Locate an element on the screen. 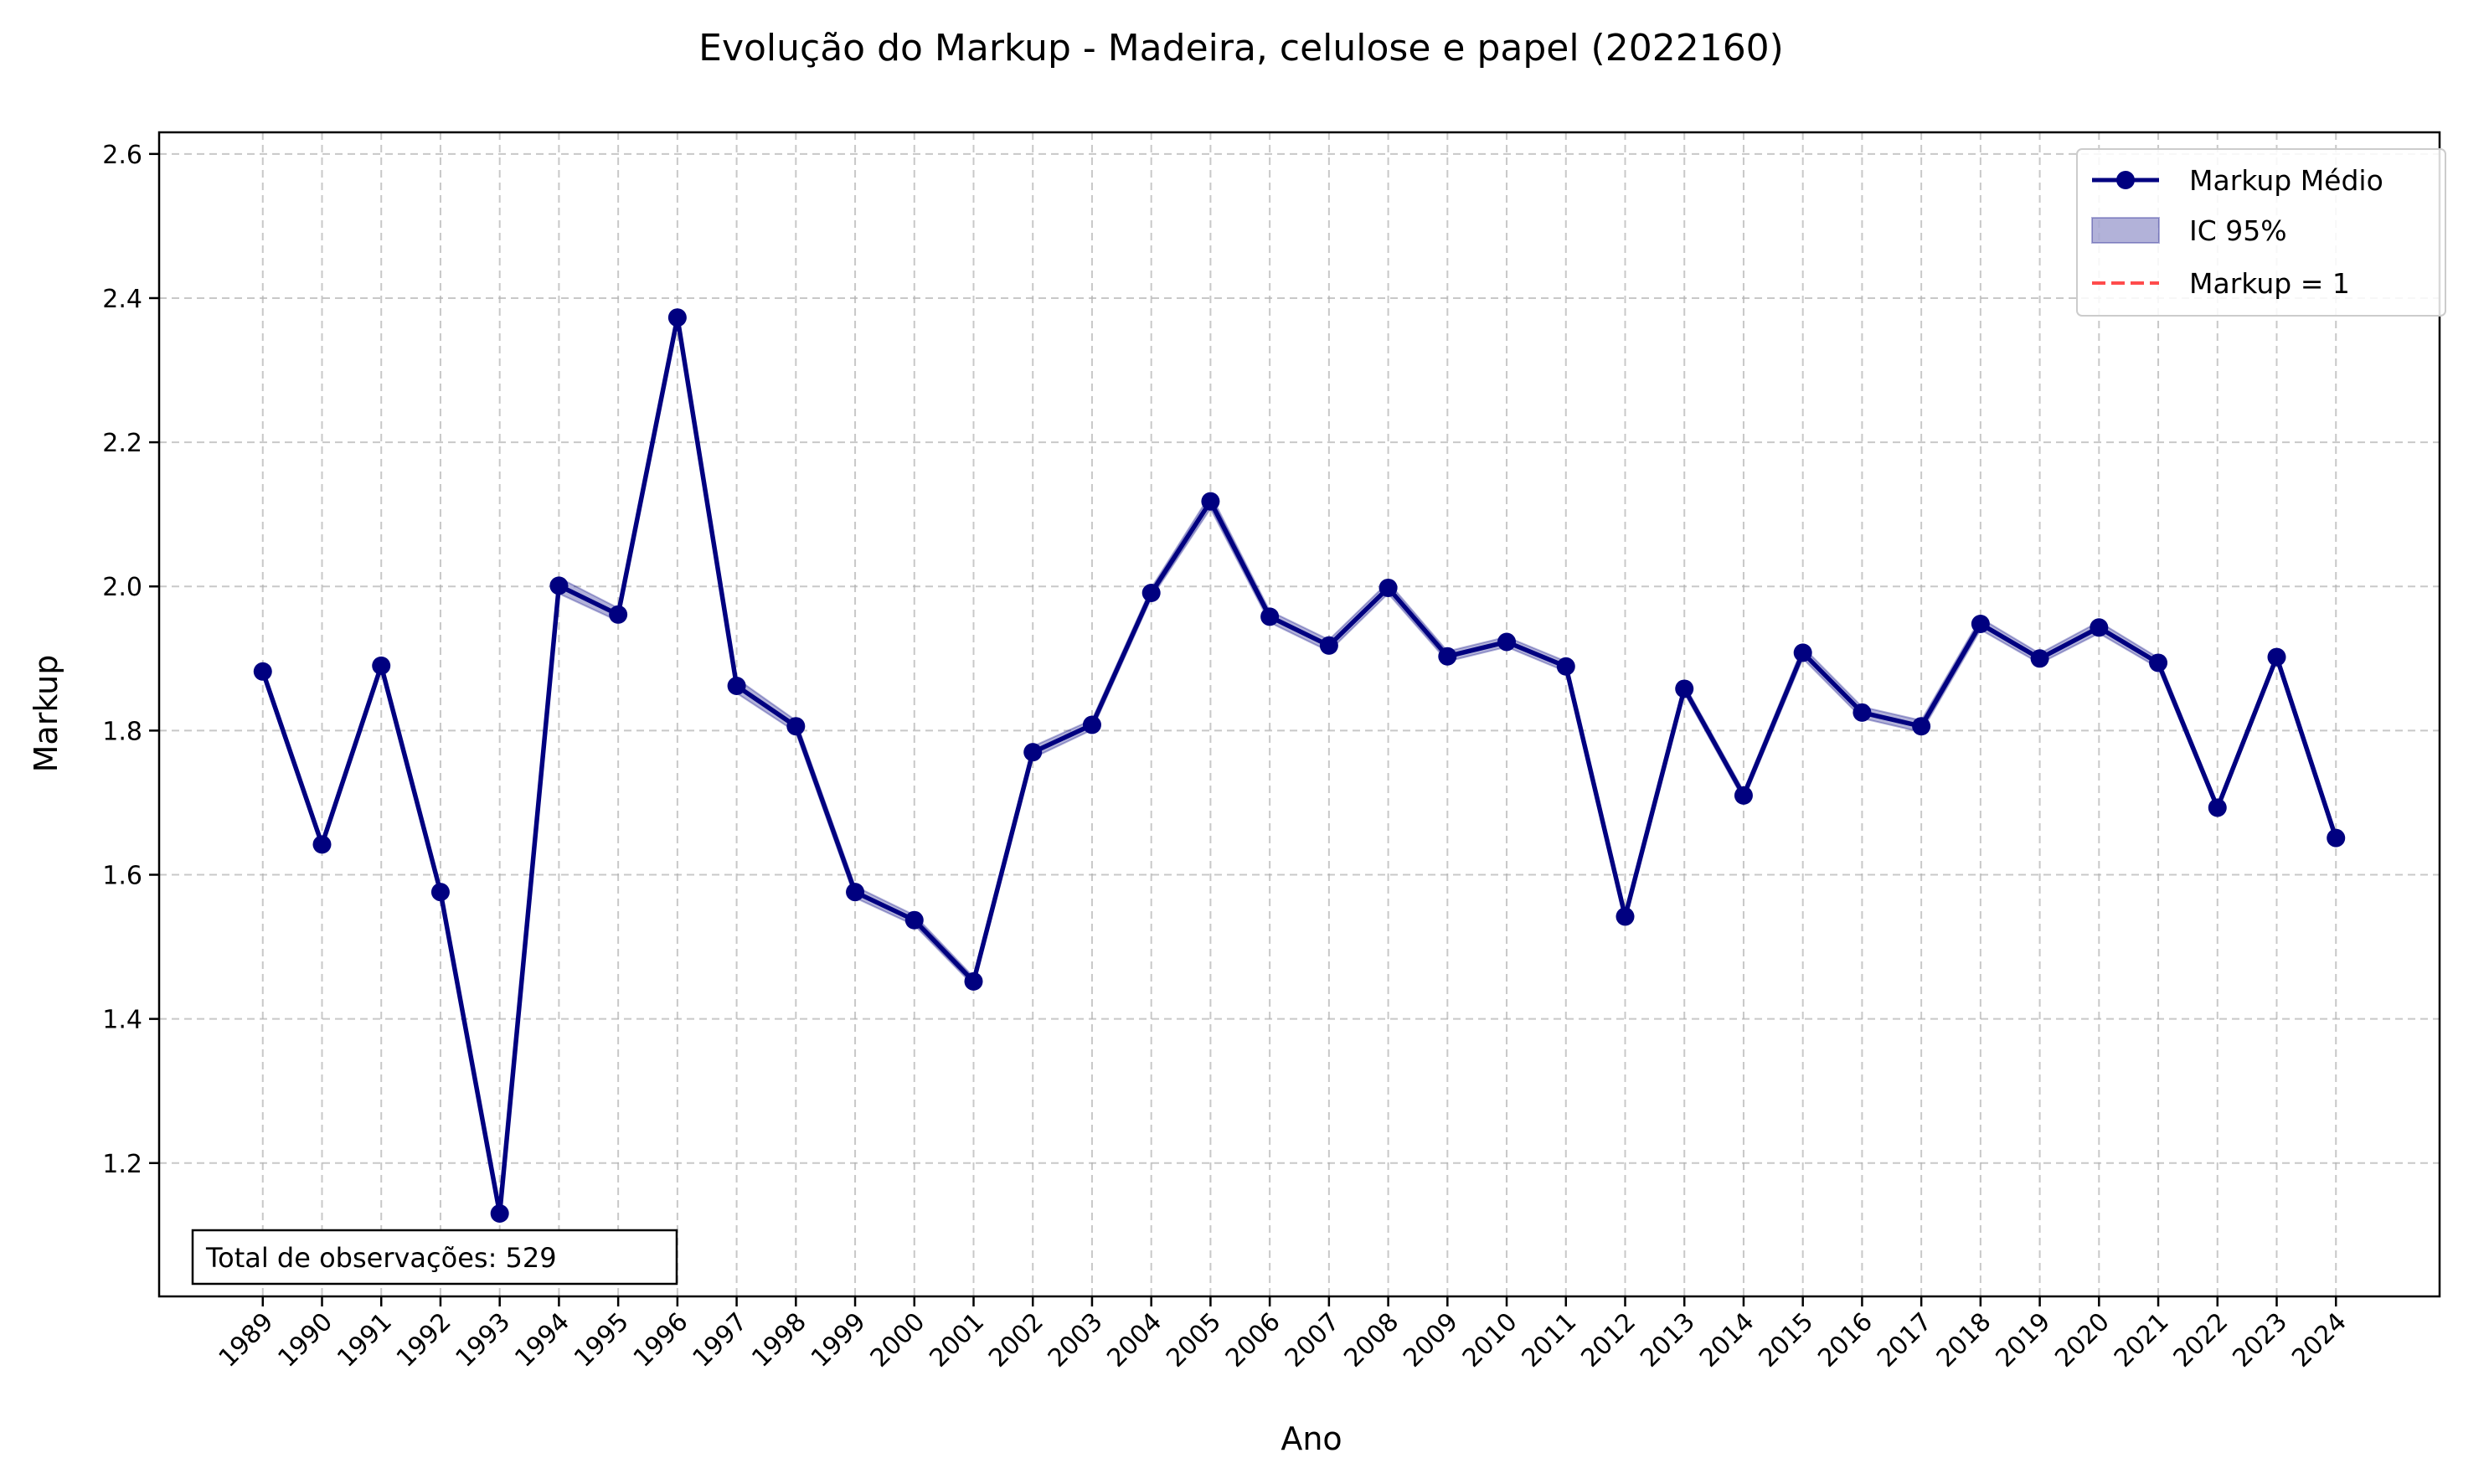 Image resolution: width=2489 pixels, height=1484 pixels. legend: Markup Médio IC 95% Markup = 1 is located at coordinates (2261, 232).